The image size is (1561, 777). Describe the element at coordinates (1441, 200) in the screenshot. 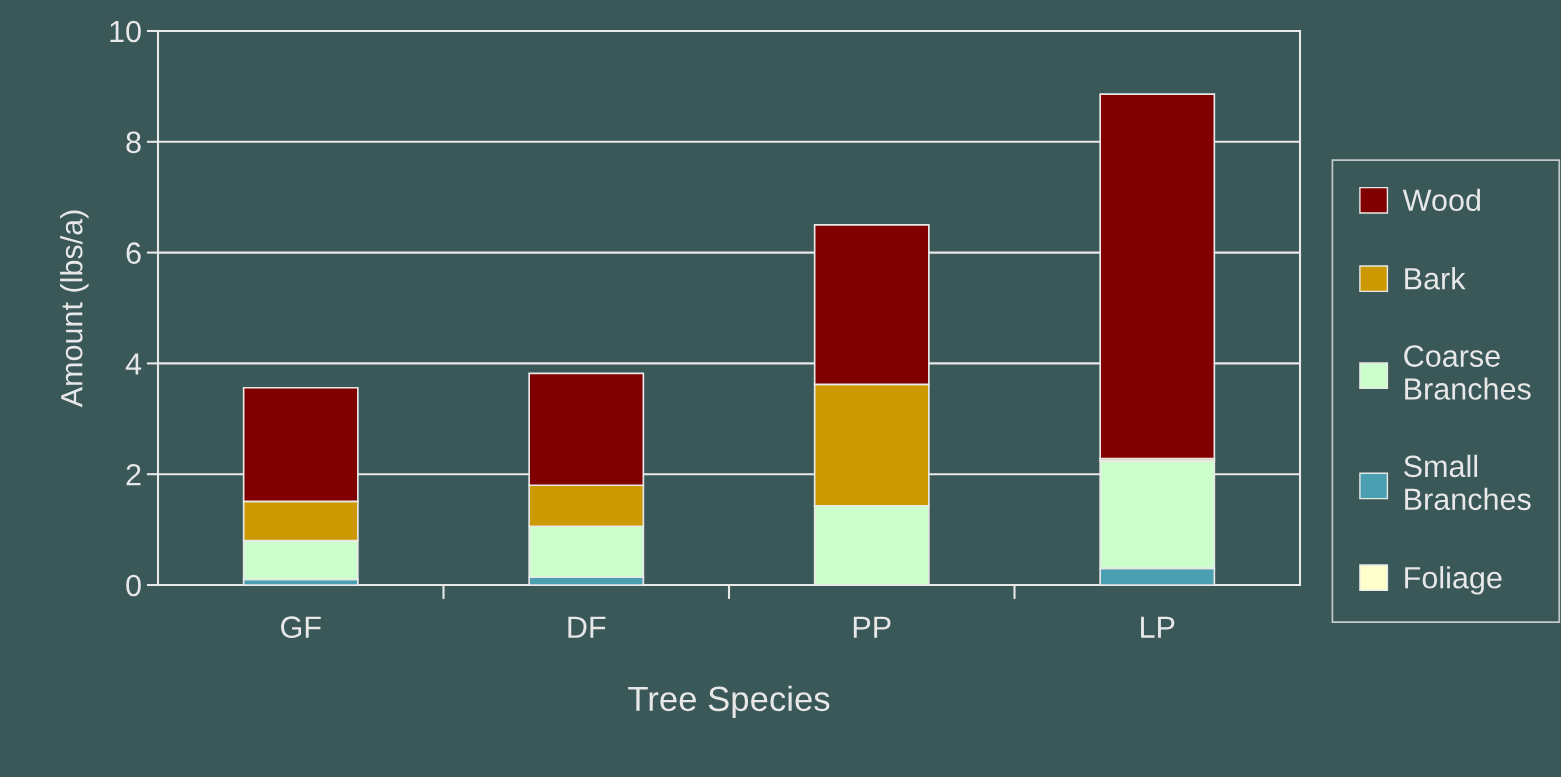

I see `legend-label: Wood` at that location.